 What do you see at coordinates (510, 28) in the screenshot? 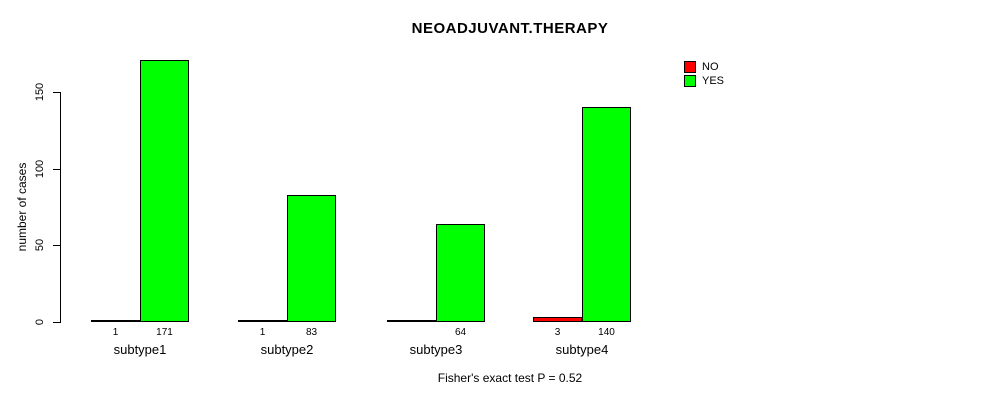
I see `chart-title: NEOADJUVANT.THERAPY` at bounding box center [510, 28].